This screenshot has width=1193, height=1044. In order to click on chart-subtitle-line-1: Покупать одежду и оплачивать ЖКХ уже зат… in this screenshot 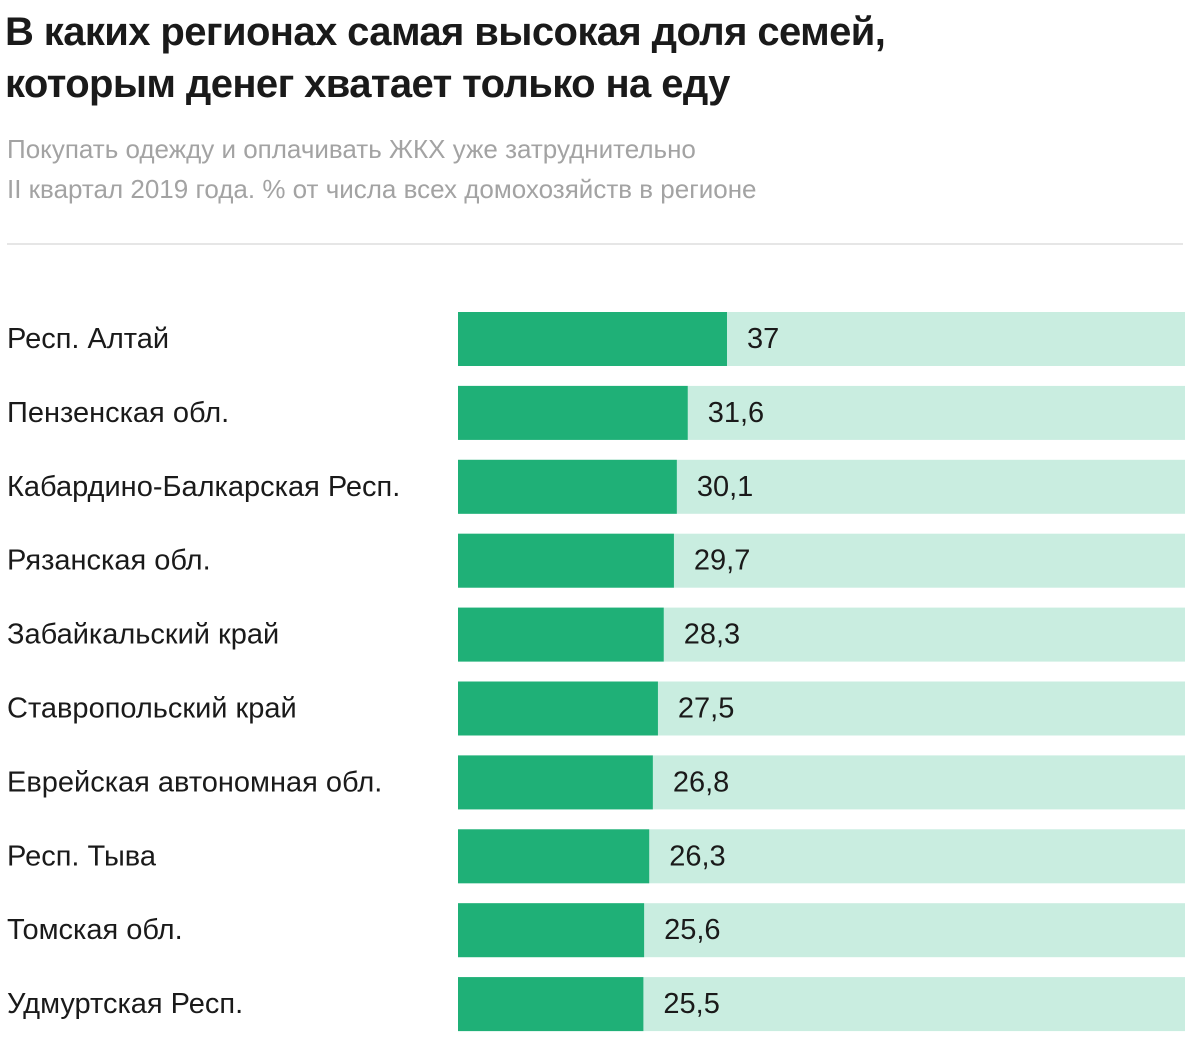, I will do `click(351, 149)`.